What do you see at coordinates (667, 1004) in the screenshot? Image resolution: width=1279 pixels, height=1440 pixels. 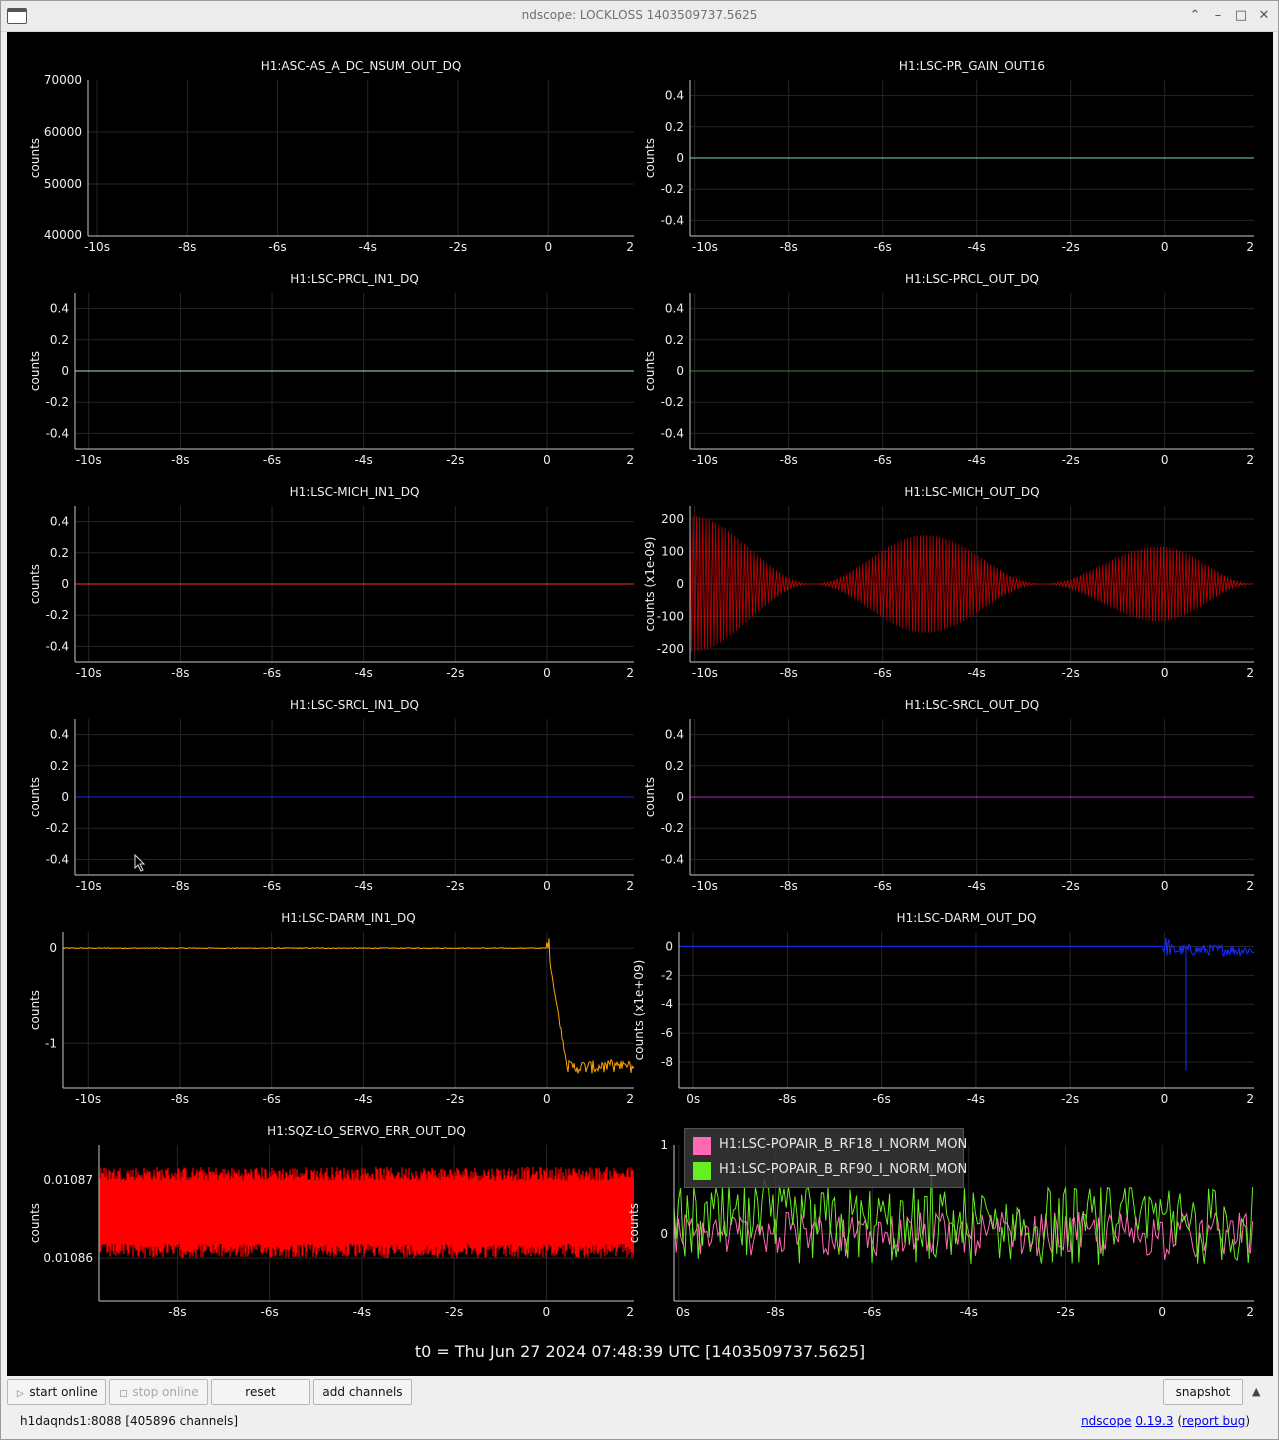 I see `y-tick-label: -4` at bounding box center [667, 1004].